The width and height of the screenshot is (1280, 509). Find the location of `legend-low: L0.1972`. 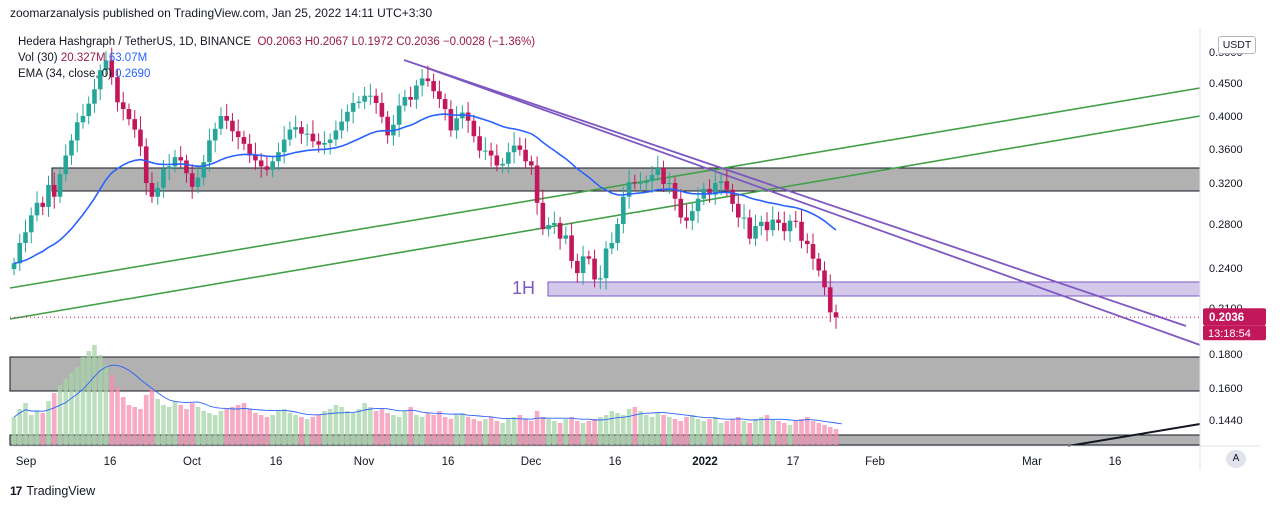

legend-low: L0.1972 is located at coordinates (372, 42).